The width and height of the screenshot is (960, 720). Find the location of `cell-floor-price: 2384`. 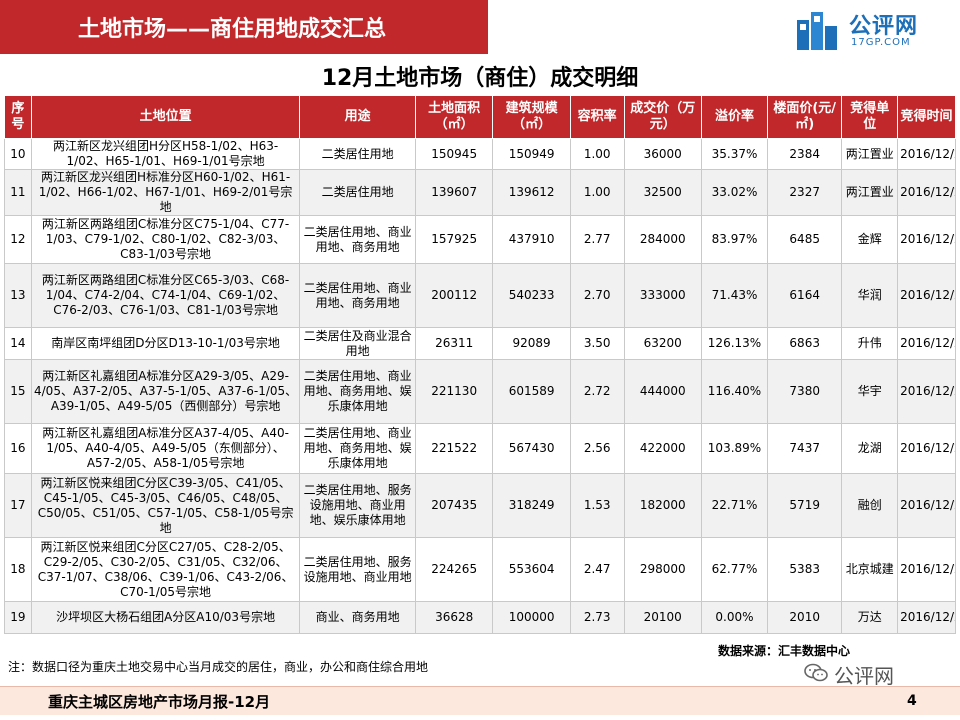

cell-floor-price: 2384 is located at coordinates (805, 154).